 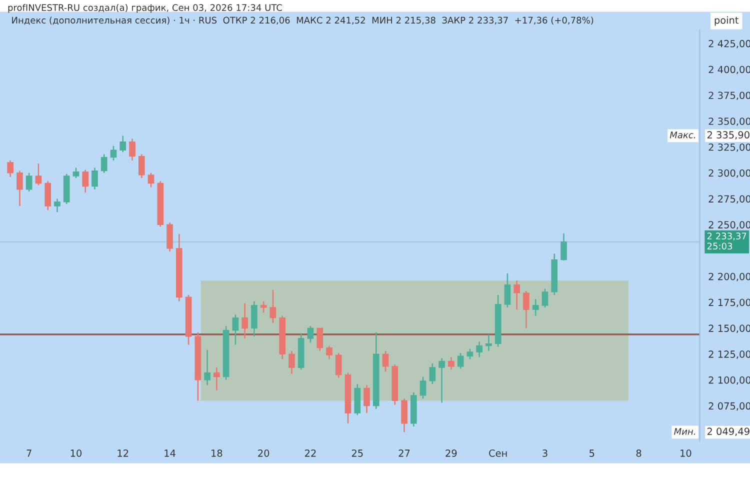 I want to click on chart-title: profINVESTR-RU создал(а) график, Сен 03, 2026 17:34 UTC, so click(x=145, y=8).